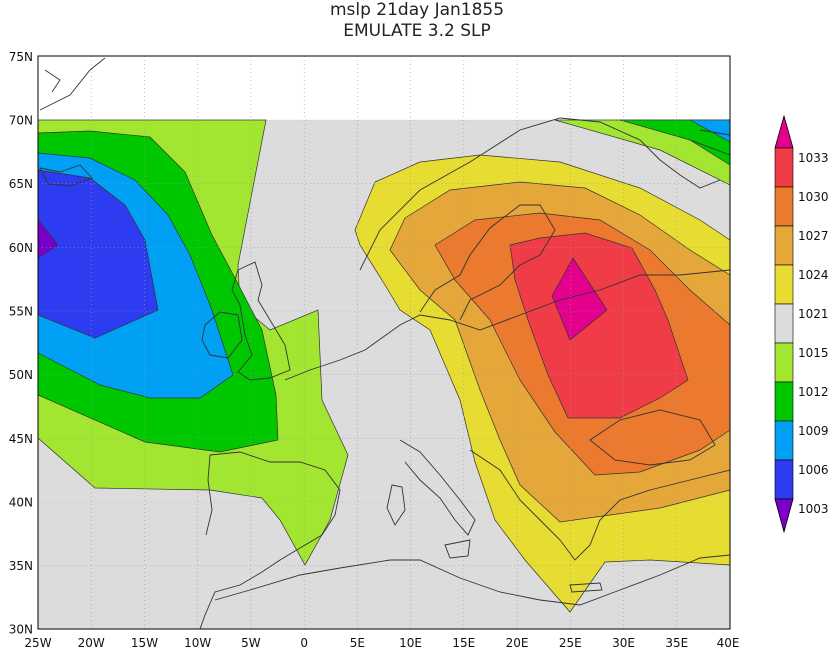  Describe the element at coordinates (437, 487) in the screenshot. I see `coast-italy` at that location.